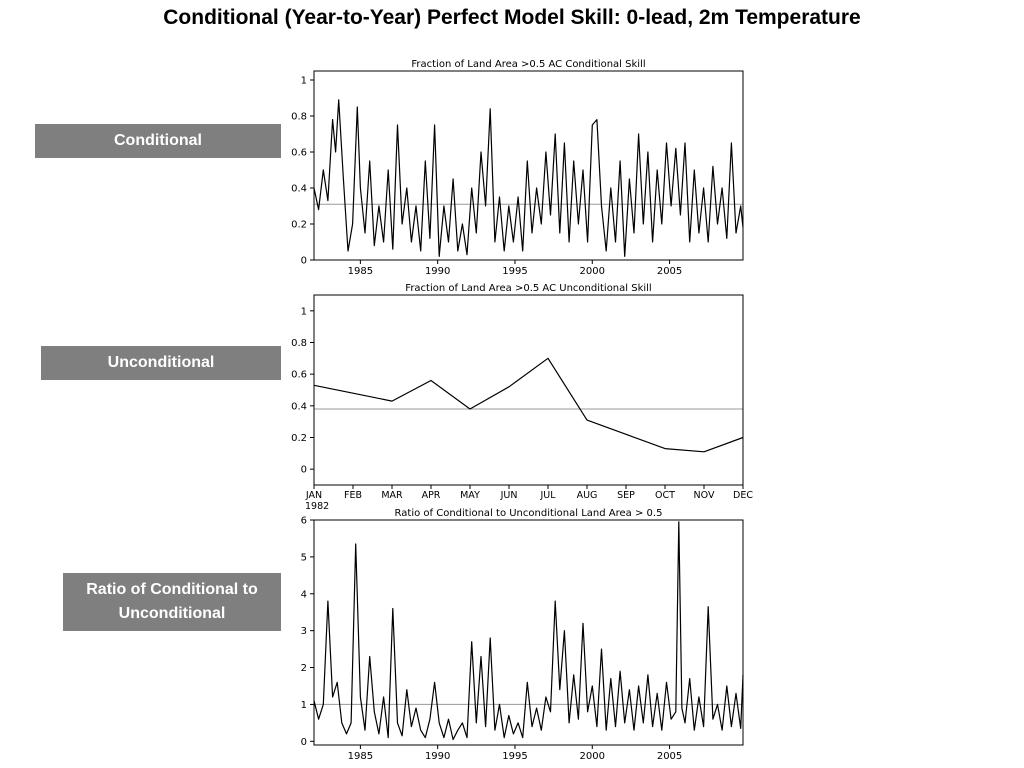 The width and height of the screenshot is (1024, 768). What do you see at coordinates (360, 756) in the screenshot?
I see `ratio-chart-xtick-label: 1985` at bounding box center [360, 756].